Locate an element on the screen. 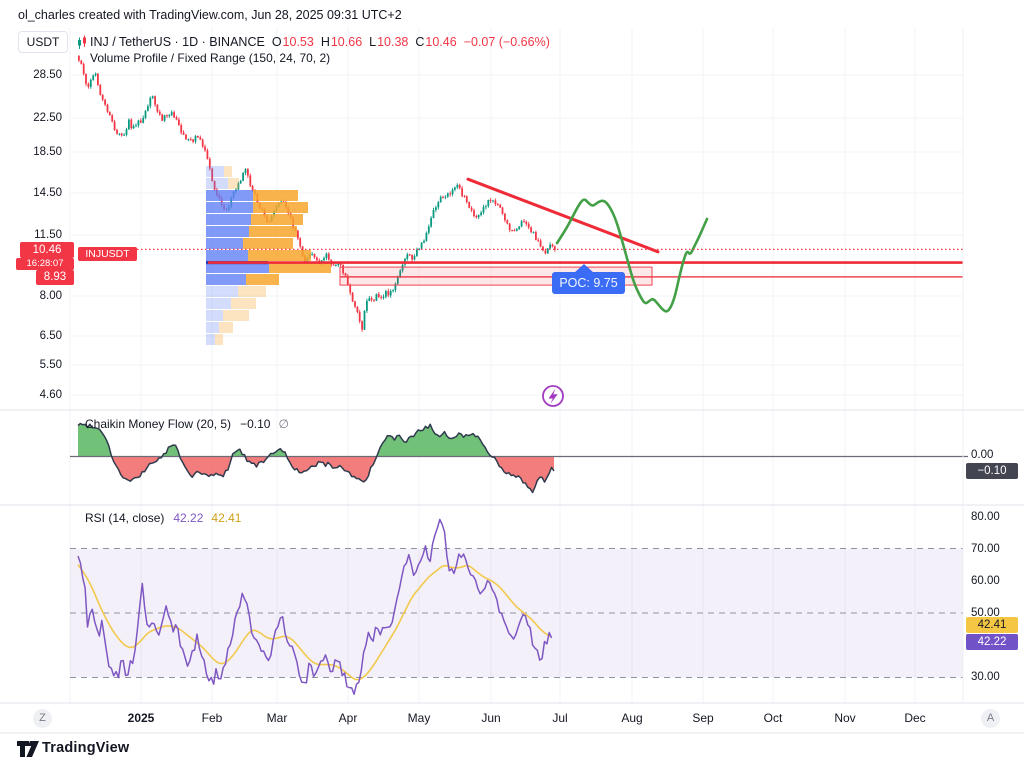  indicator-axis-label: 80.00 is located at coordinates (985, 517).